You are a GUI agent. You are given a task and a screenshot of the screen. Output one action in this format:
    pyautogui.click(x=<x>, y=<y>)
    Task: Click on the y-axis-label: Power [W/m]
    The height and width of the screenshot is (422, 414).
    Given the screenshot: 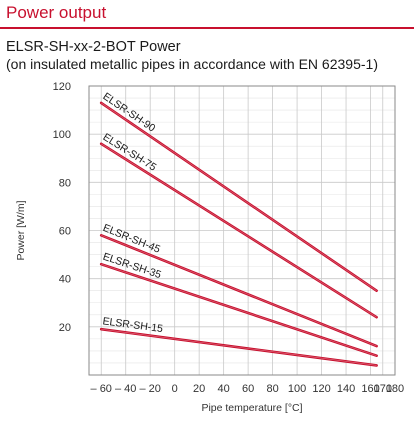 What is the action you would take?
    pyautogui.click(x=21, y=230)
    